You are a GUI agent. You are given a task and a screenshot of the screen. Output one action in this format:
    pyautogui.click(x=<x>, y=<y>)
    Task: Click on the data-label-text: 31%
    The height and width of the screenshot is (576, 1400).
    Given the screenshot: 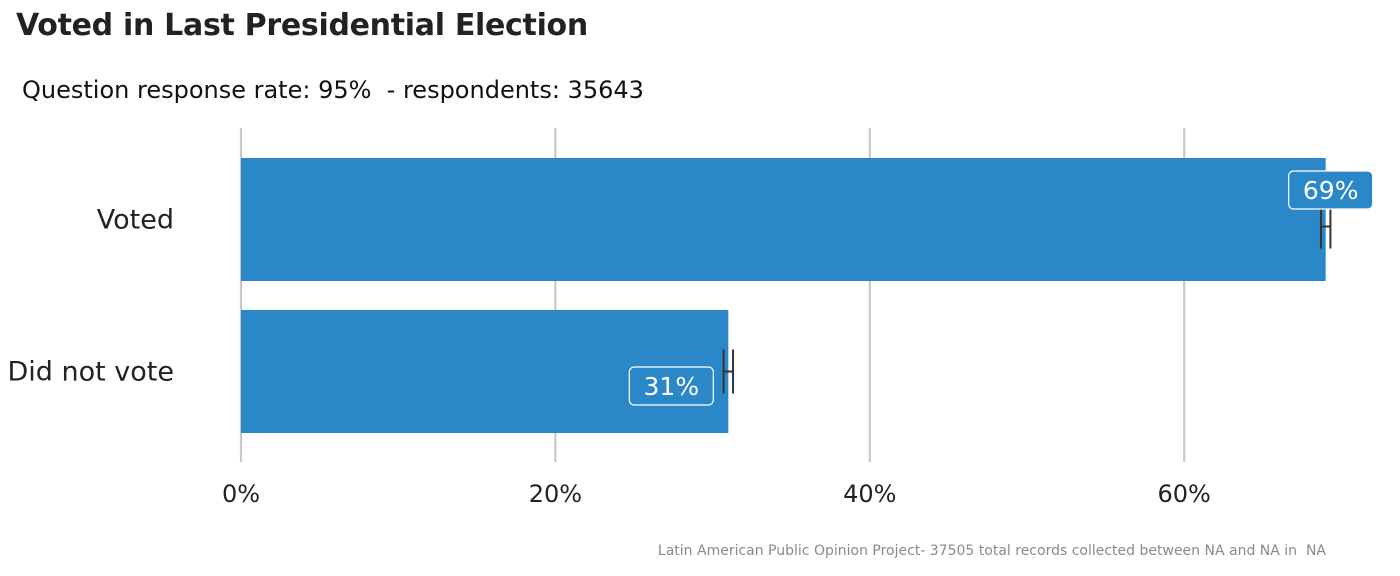 What is the action you would take?
    pyautogui.click(x=672, y=386)
    